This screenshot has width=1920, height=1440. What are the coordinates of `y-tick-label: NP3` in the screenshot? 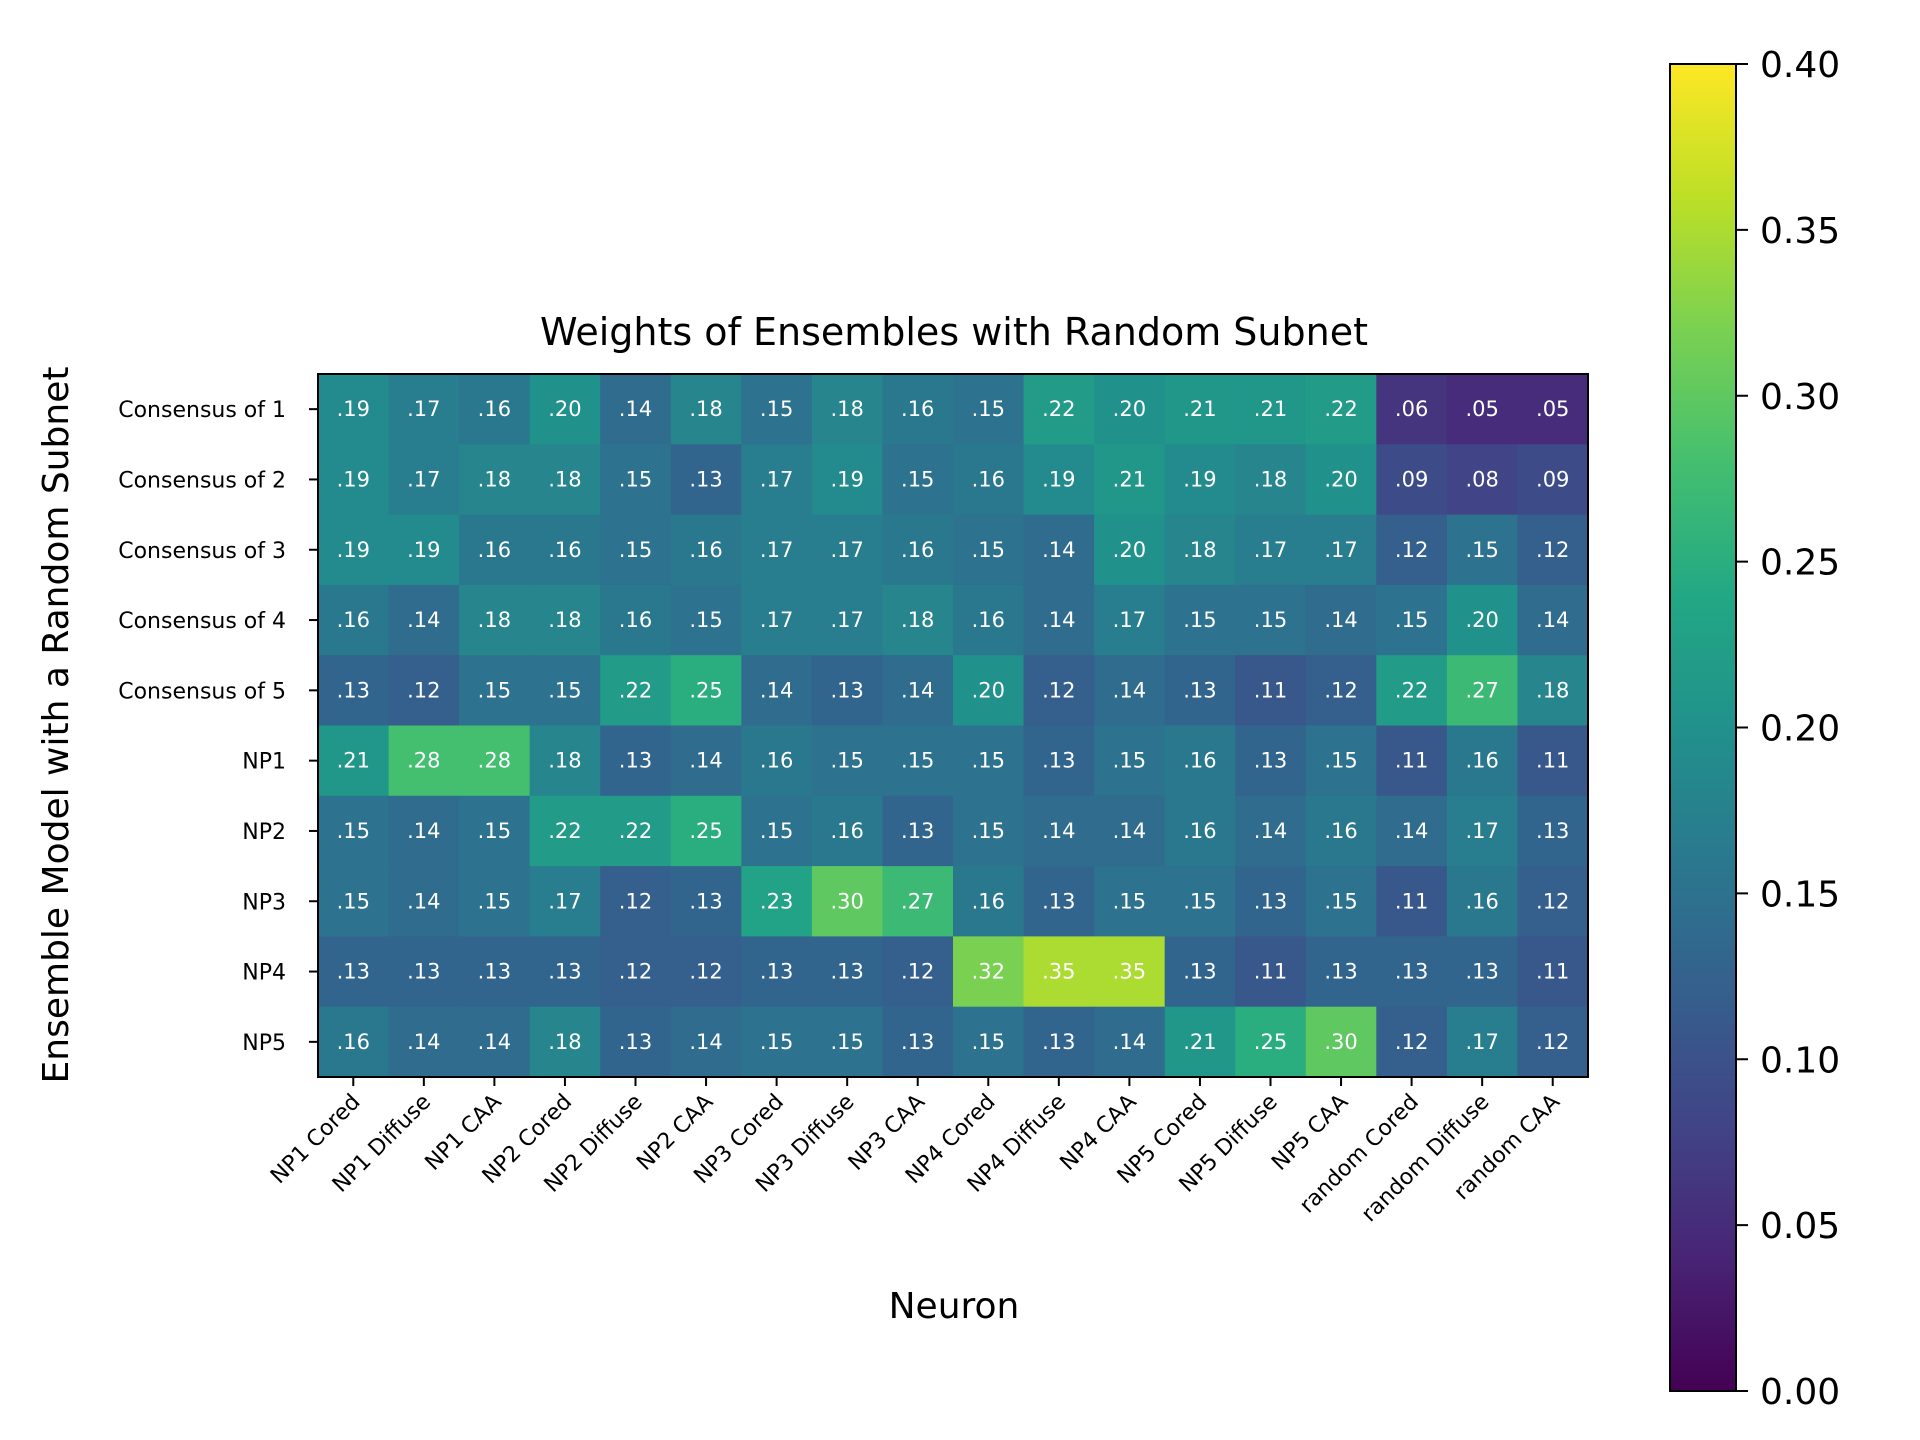 It's located at (264, 902).